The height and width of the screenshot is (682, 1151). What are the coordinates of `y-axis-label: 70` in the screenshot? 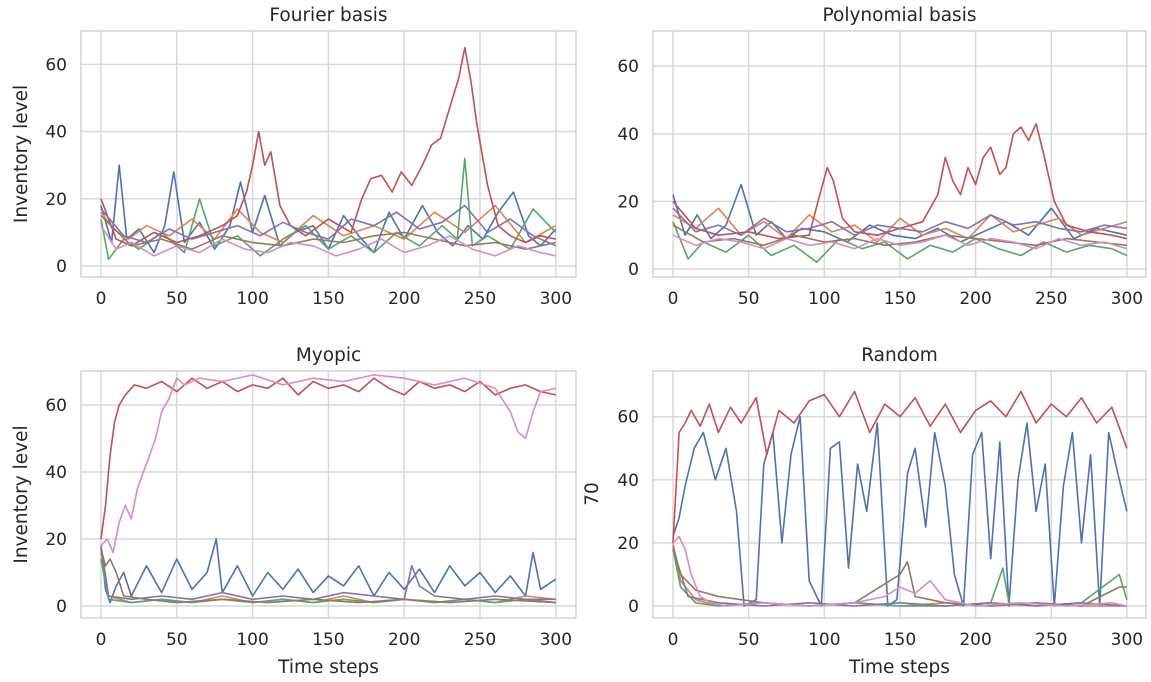 It's located at (592, 494).